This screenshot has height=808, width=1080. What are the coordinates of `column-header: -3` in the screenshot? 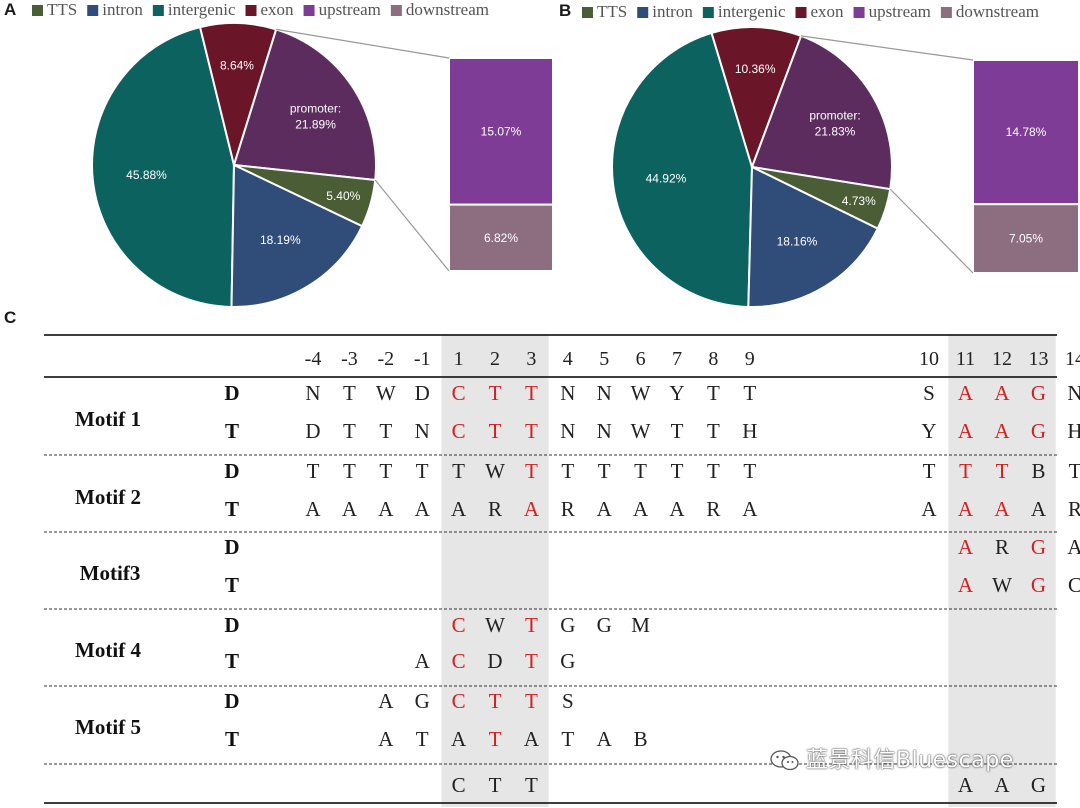 It's located at (349, 359).